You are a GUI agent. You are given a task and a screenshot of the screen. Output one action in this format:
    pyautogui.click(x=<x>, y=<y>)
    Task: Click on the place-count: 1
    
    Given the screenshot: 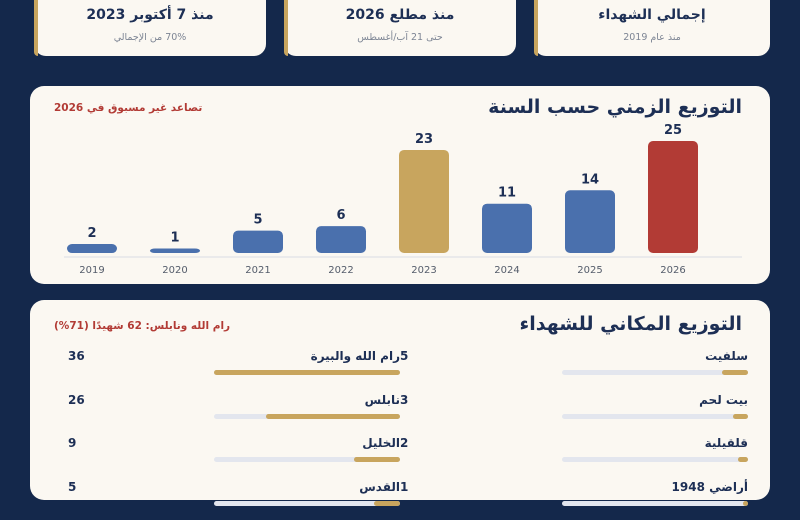 What is the action you would take?
    pyautogui.click(x=404, y=487)
    